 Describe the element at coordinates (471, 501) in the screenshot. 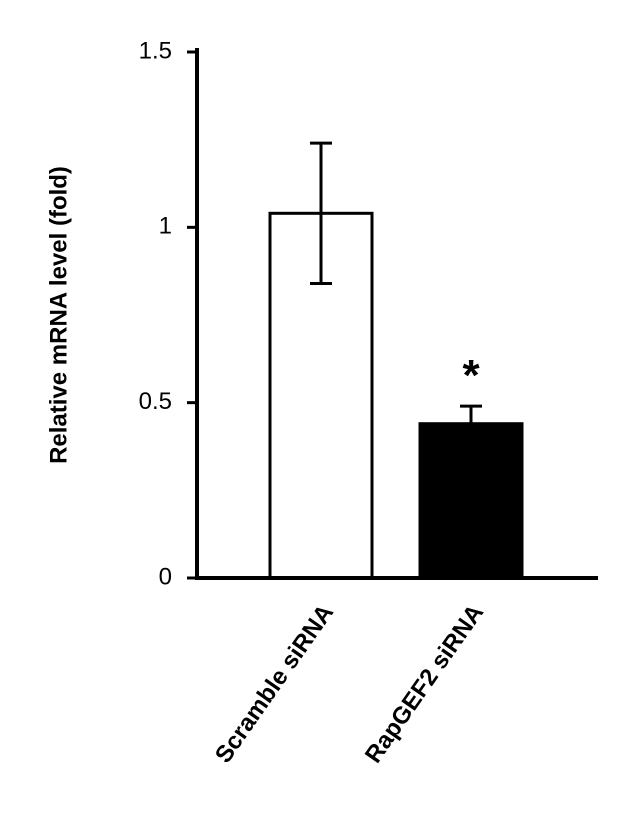

I see `bar` at that location.